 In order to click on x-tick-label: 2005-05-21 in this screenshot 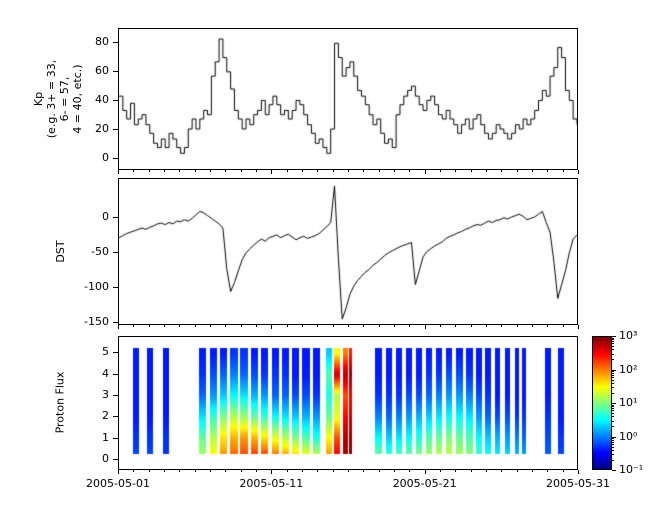, I will do `click(424, 483)`.